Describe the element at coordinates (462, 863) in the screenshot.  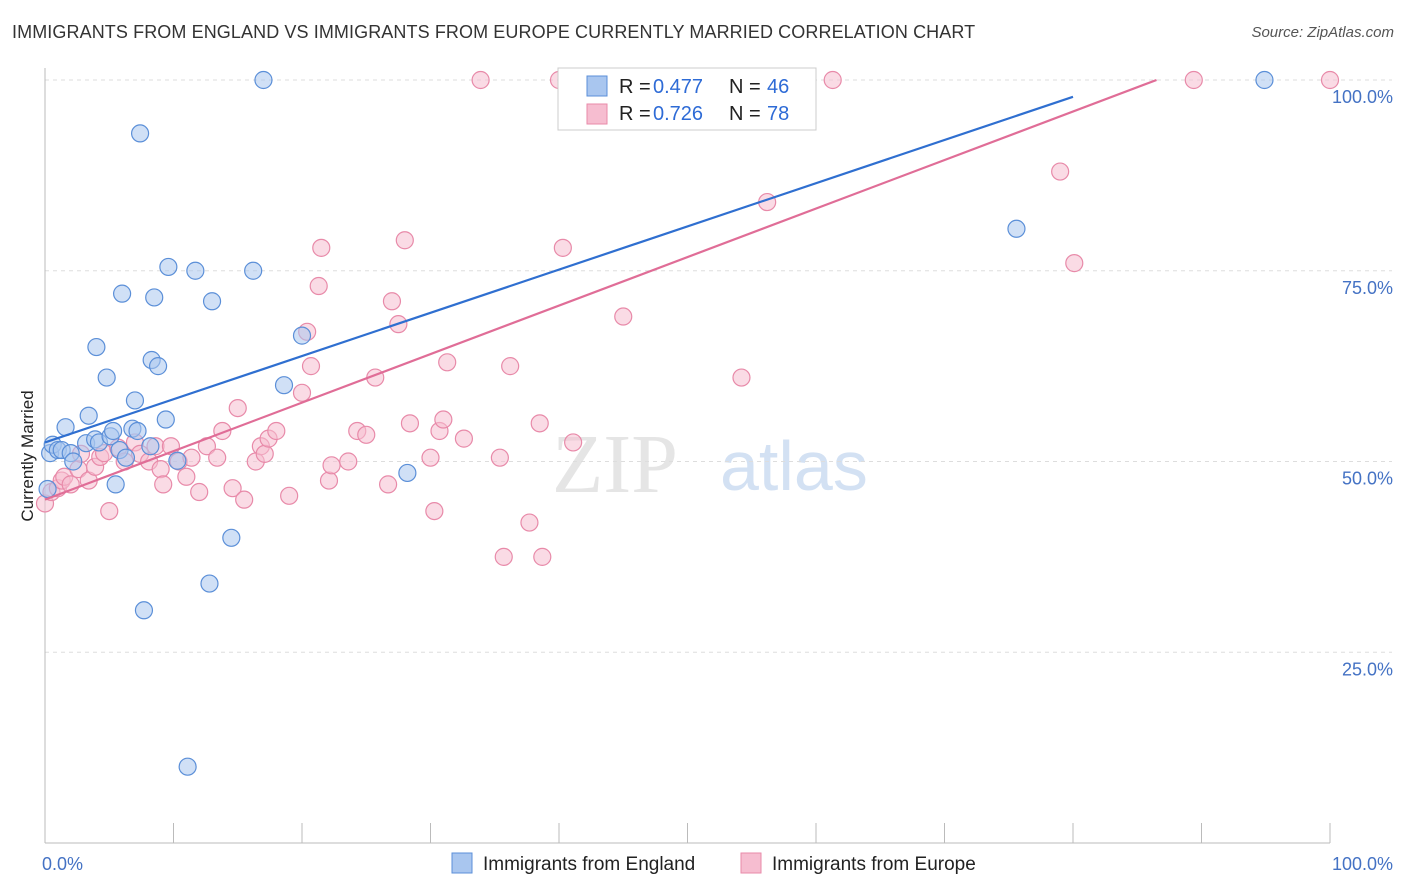
I see `bottom-legend-swatch-england` at that location.